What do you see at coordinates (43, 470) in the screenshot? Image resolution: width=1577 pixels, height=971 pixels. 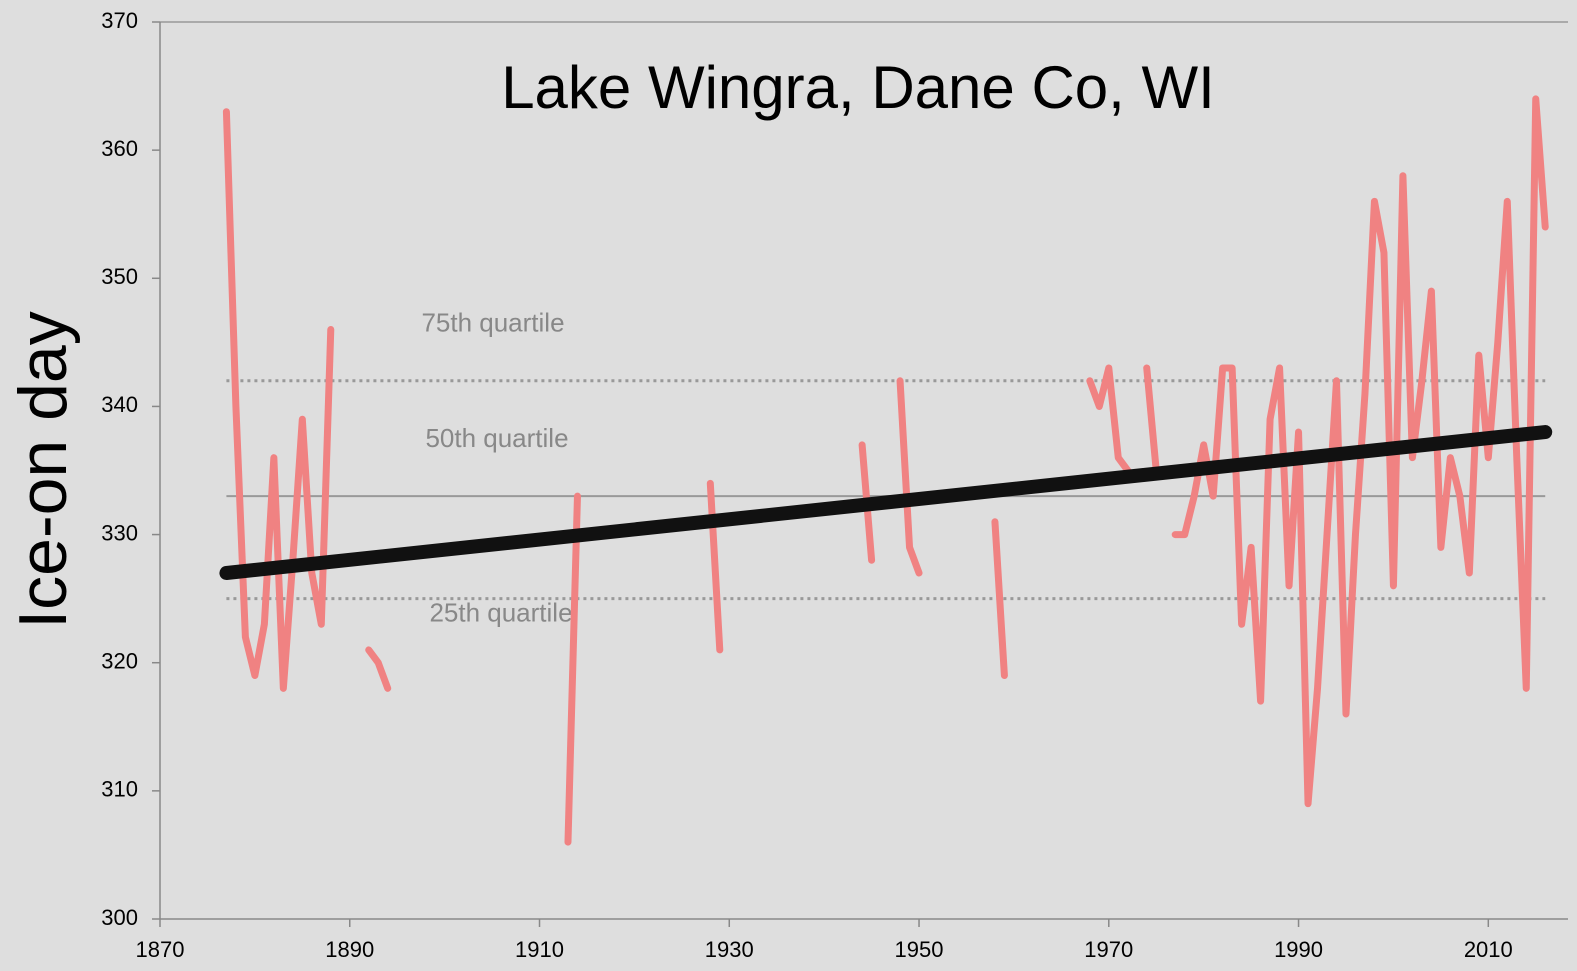 I see `y-axis-label: Ice-on day` at bounding box center [43, 470].